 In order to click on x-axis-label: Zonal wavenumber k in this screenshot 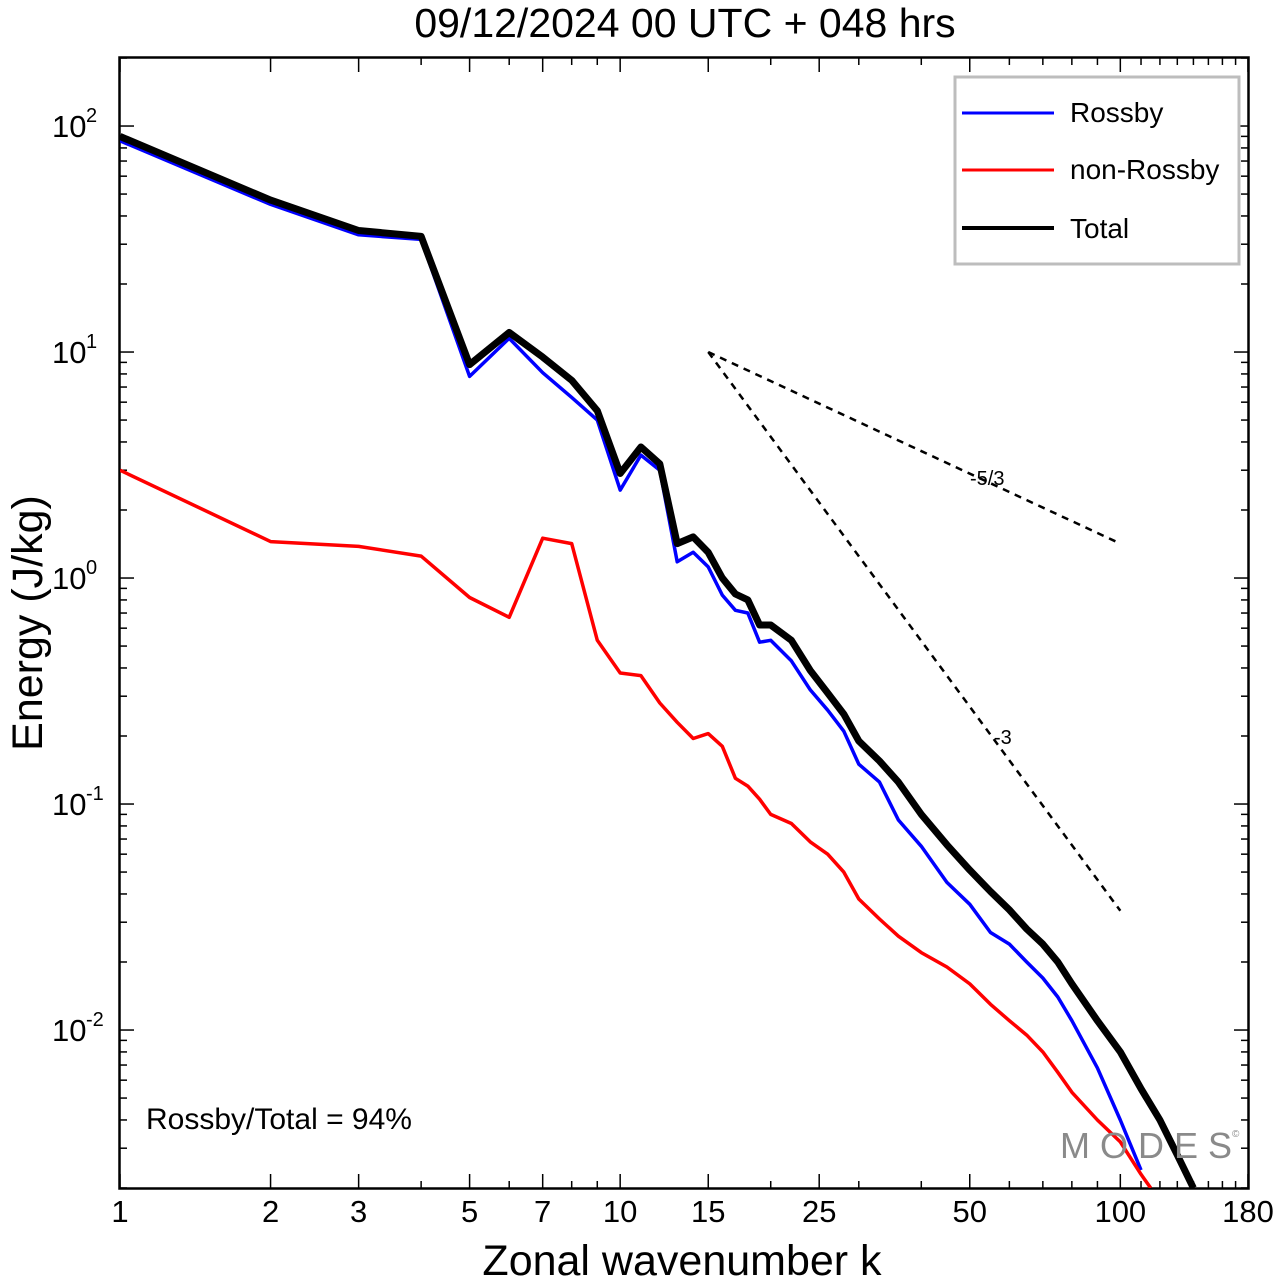, I will do `click(682, 1259)`.